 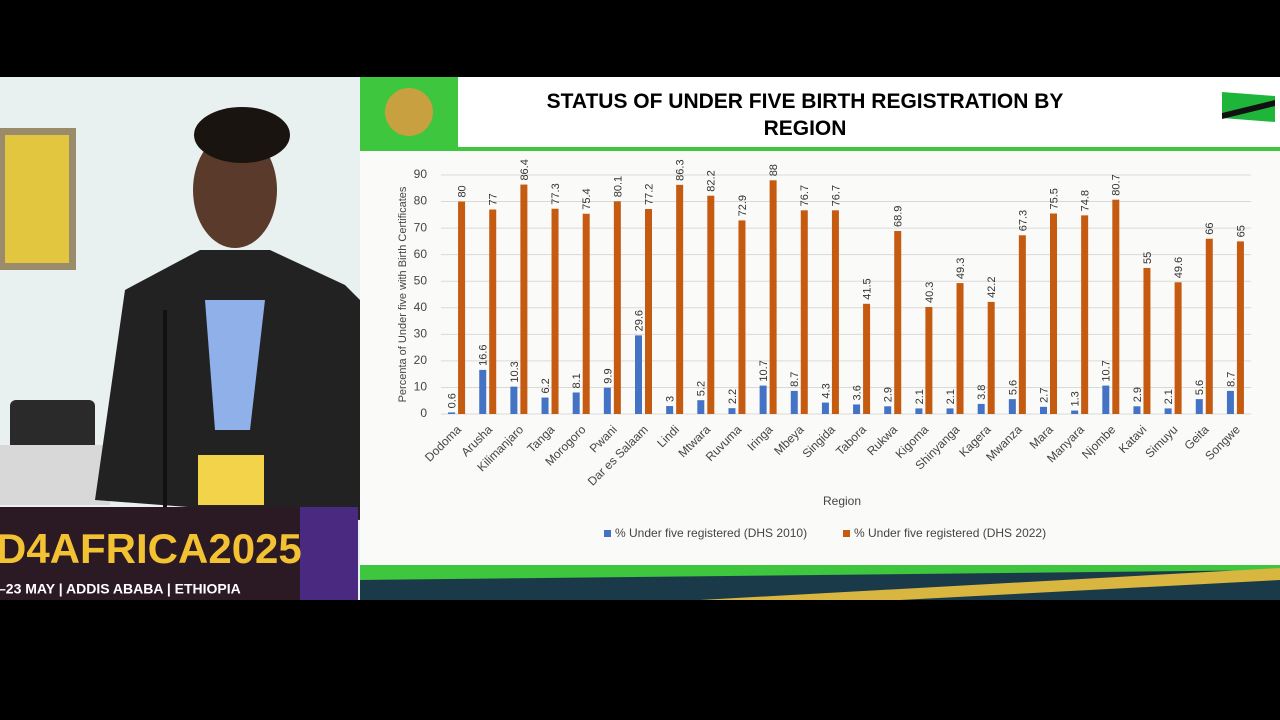 What do you see at coordinates (950, 533) in the screenshot?
I see `legend-label: % Under five registered (DHS 2022)` at bounding box center [950, 533].